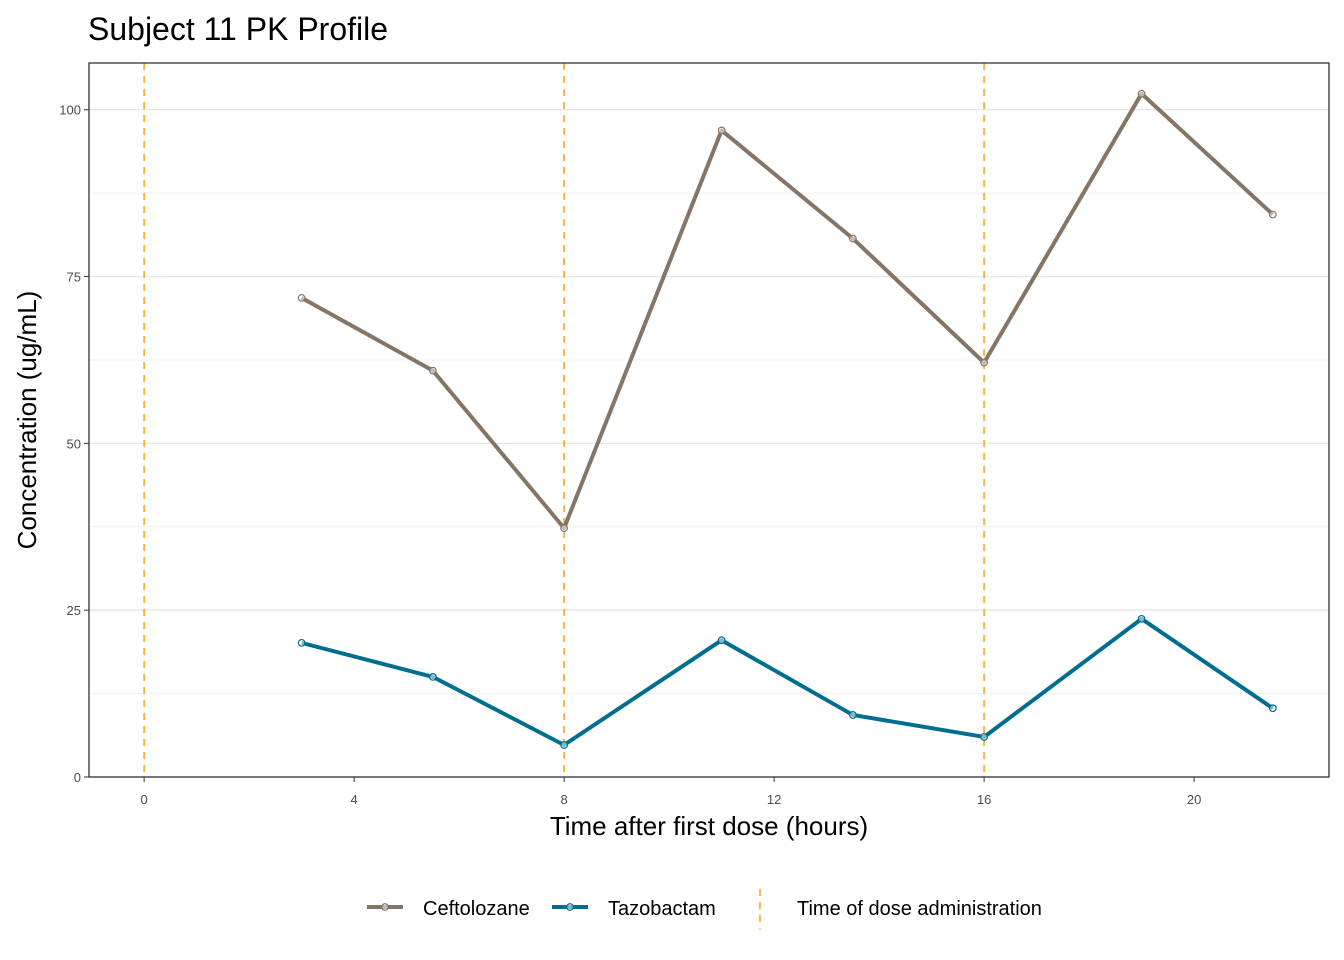 The height and width of the screenshot is (960, 1344). What do you see at coordinates (353, 799) in the screenshot?
I see `x-tick-label: 4` at bounding box center [353, 799].